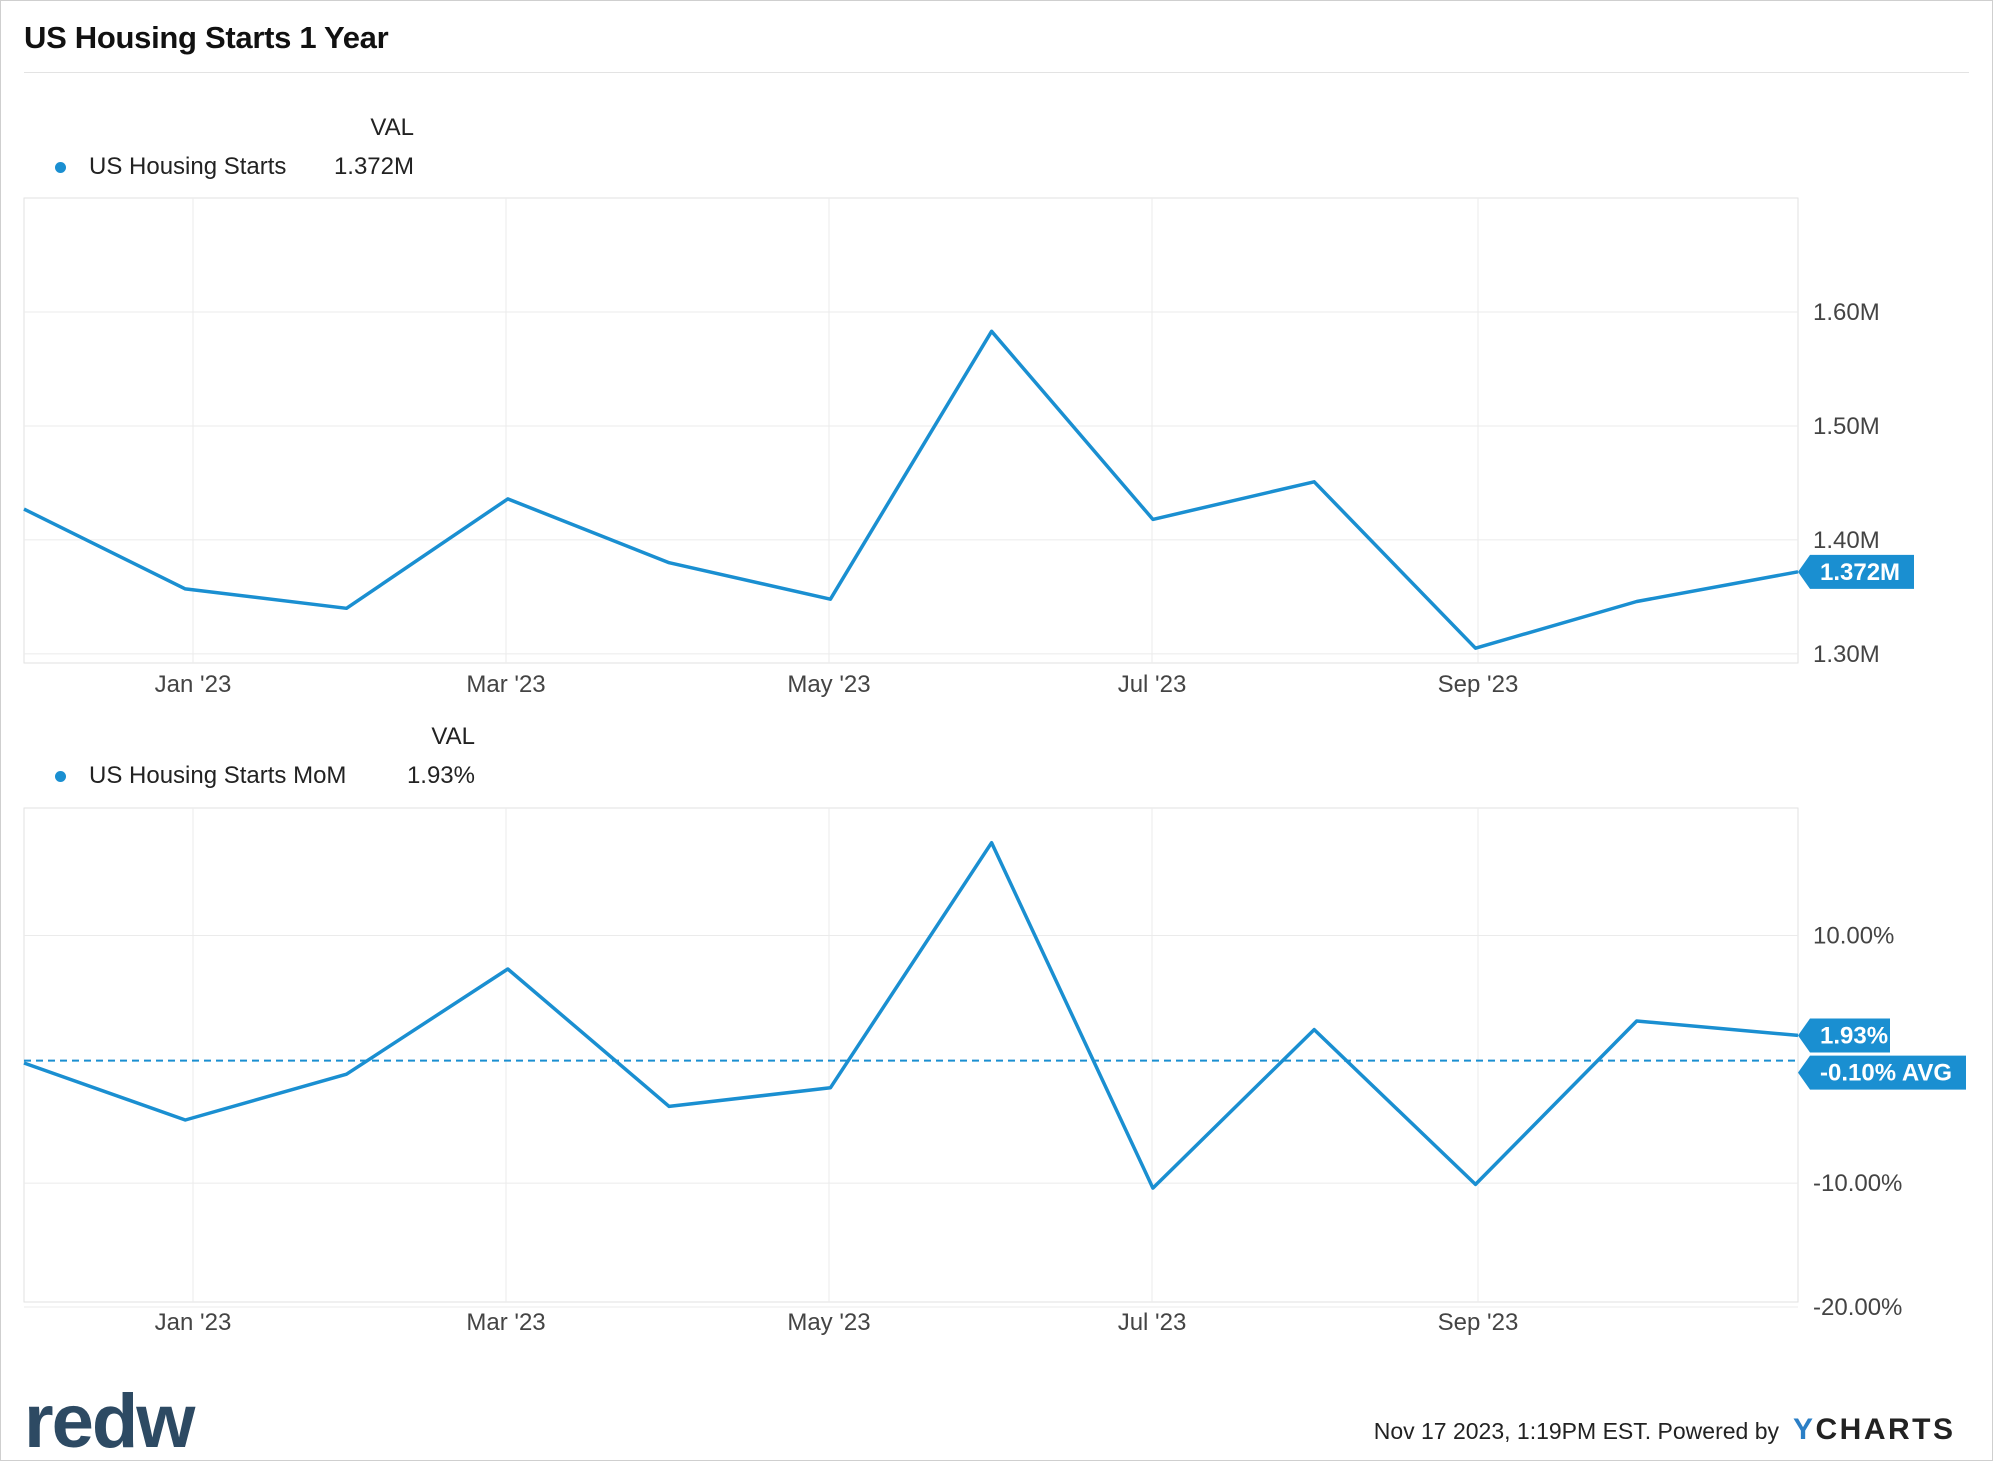  Describe the element at coordinates (218, 775) in the screenshot. I see `legend-series-name: US Housing Starts MoM` at that location.